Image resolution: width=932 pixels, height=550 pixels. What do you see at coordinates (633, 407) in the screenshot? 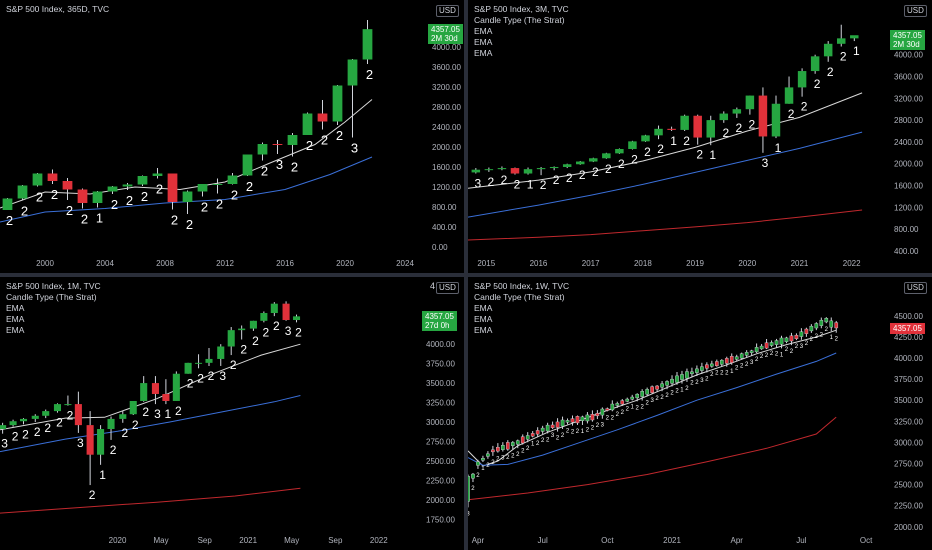
I see `strat-label: 1` at bounding box center [633, 407].